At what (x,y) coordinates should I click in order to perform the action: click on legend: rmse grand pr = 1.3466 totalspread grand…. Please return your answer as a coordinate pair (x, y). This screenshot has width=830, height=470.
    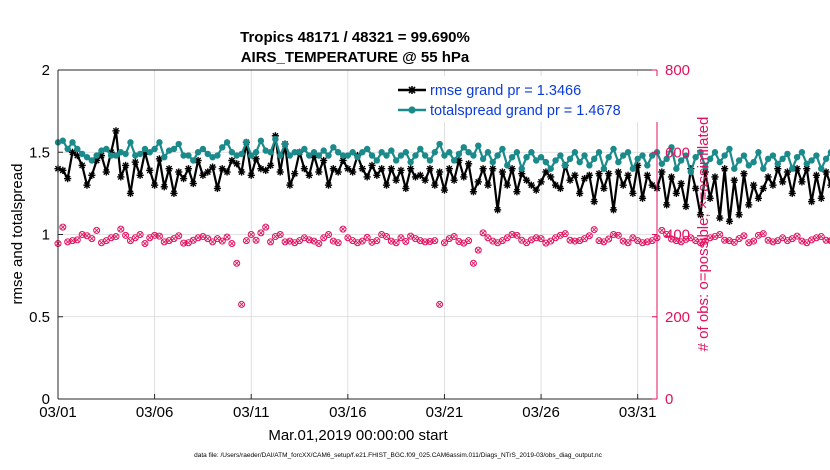
    Looking at the image, I should click on (538, 99).